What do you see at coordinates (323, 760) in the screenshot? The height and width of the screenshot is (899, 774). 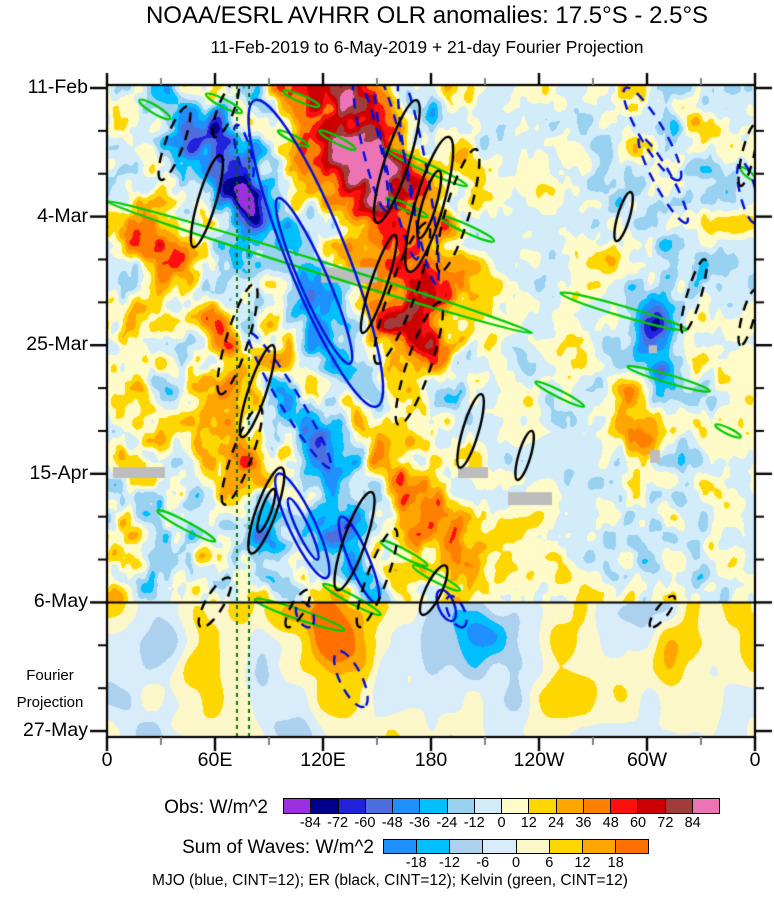 I see `x-tick-label: 120E` at bounding box center [323, 760].